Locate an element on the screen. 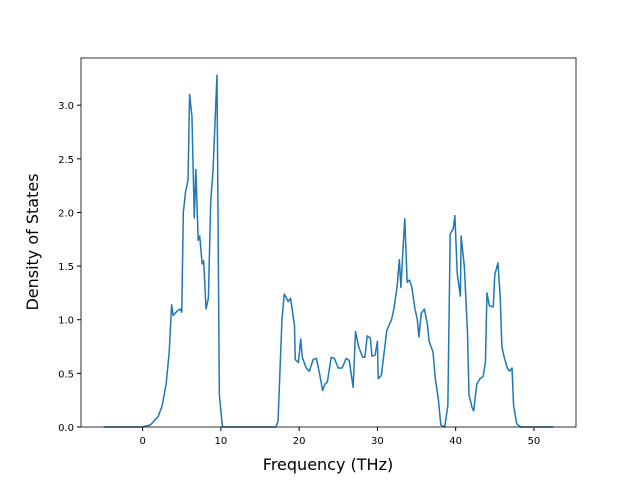 Image resolution: width=640 pixels, height=480 pixels. y-tick-label: 0.5 is located at coordinates (66, 374).